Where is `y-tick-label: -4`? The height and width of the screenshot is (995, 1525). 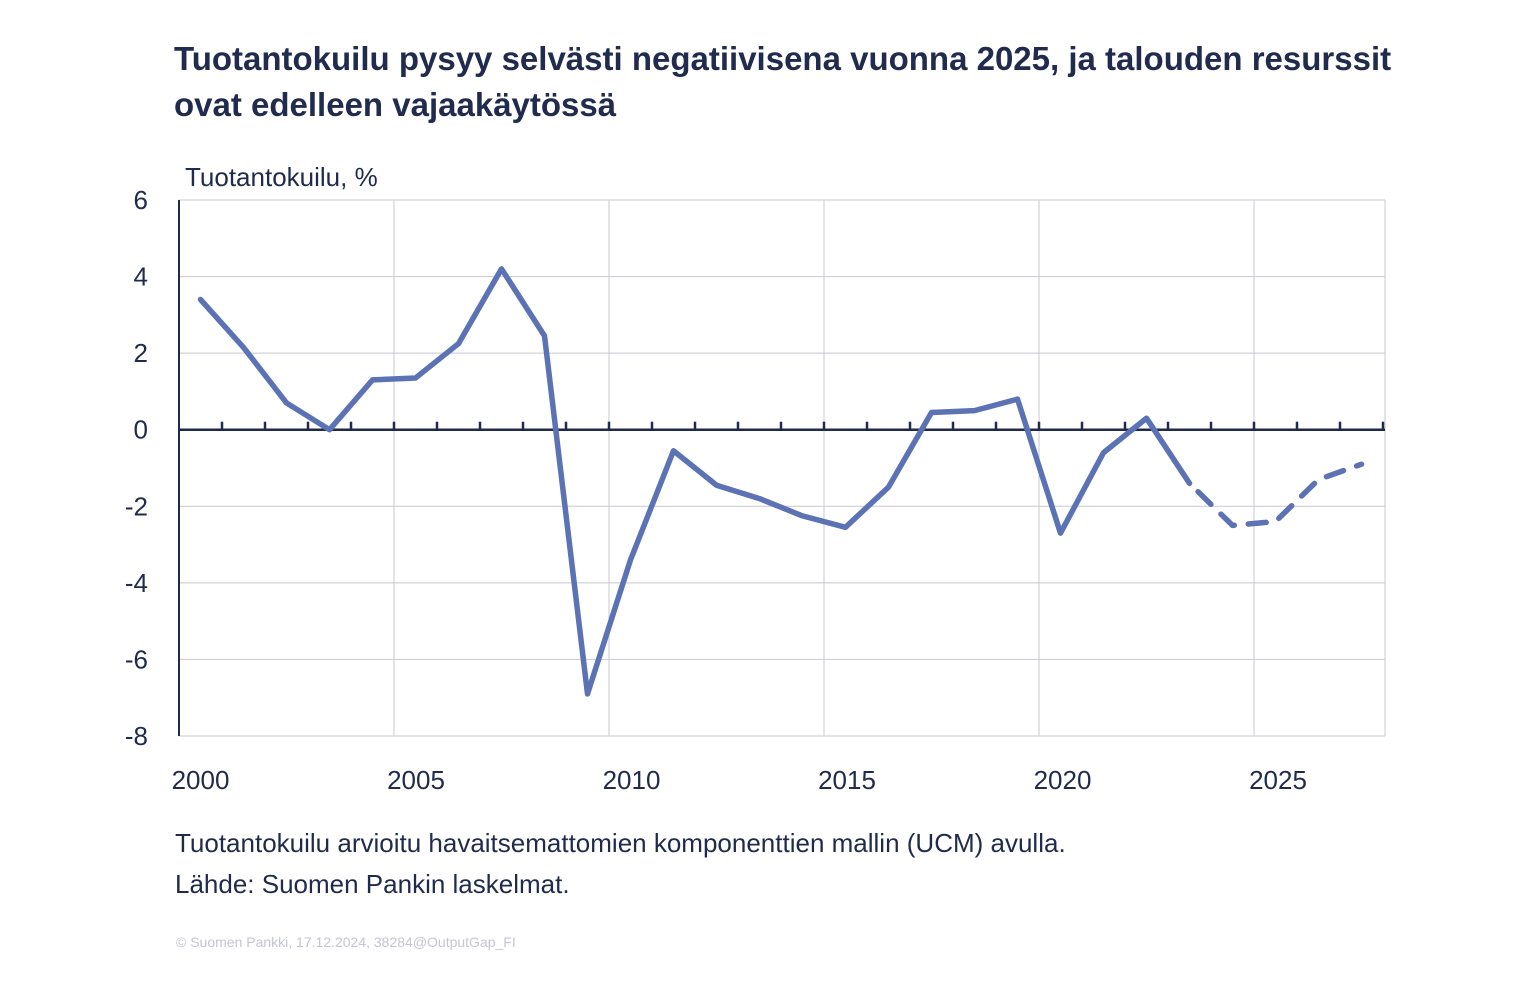
y-tick-label: -4 is located at coordinates (136, 583).